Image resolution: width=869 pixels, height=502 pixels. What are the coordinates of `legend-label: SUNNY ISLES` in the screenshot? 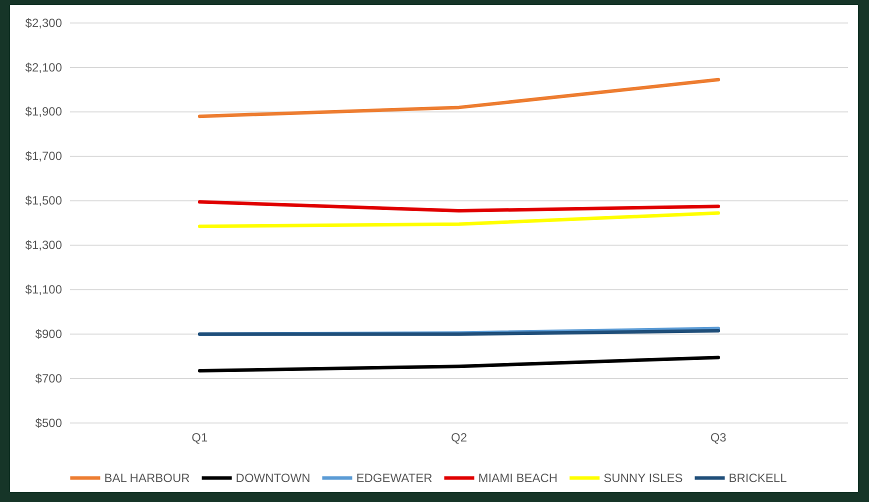 It's located at (643, 478).